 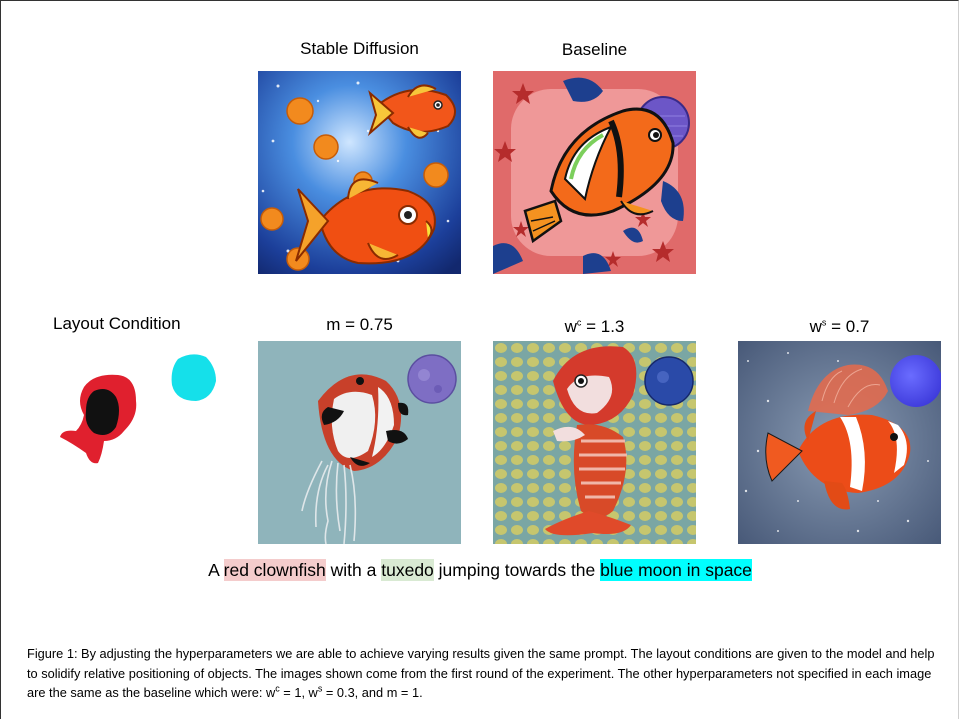 I want to click on wc-13-image, so click(x=594, y=442).